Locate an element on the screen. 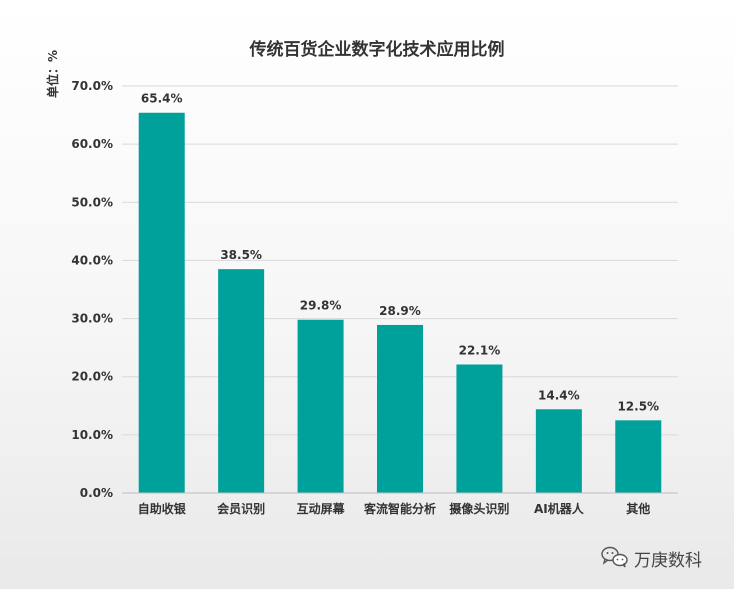  data-label: 29.8% is located at coordinates (321, 306).